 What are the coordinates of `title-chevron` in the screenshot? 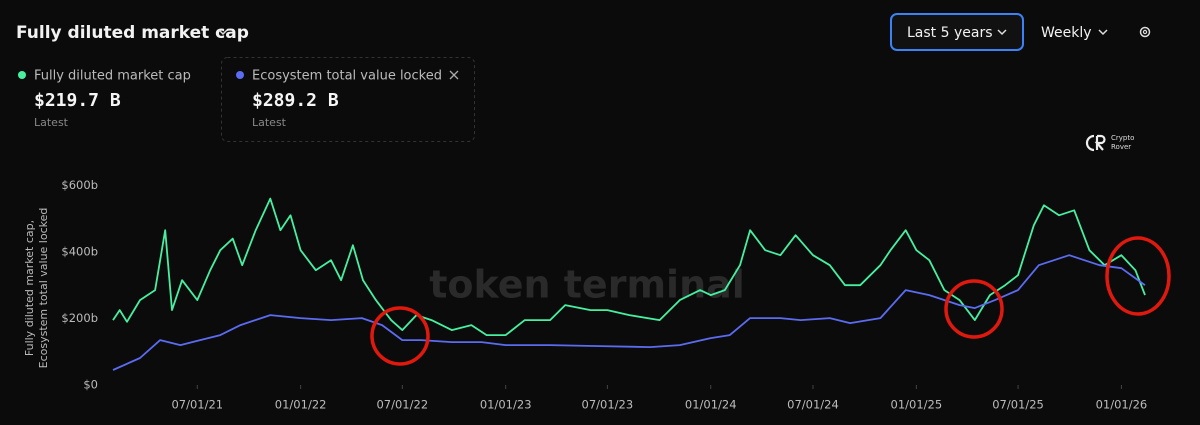 It's located at (223, 32).